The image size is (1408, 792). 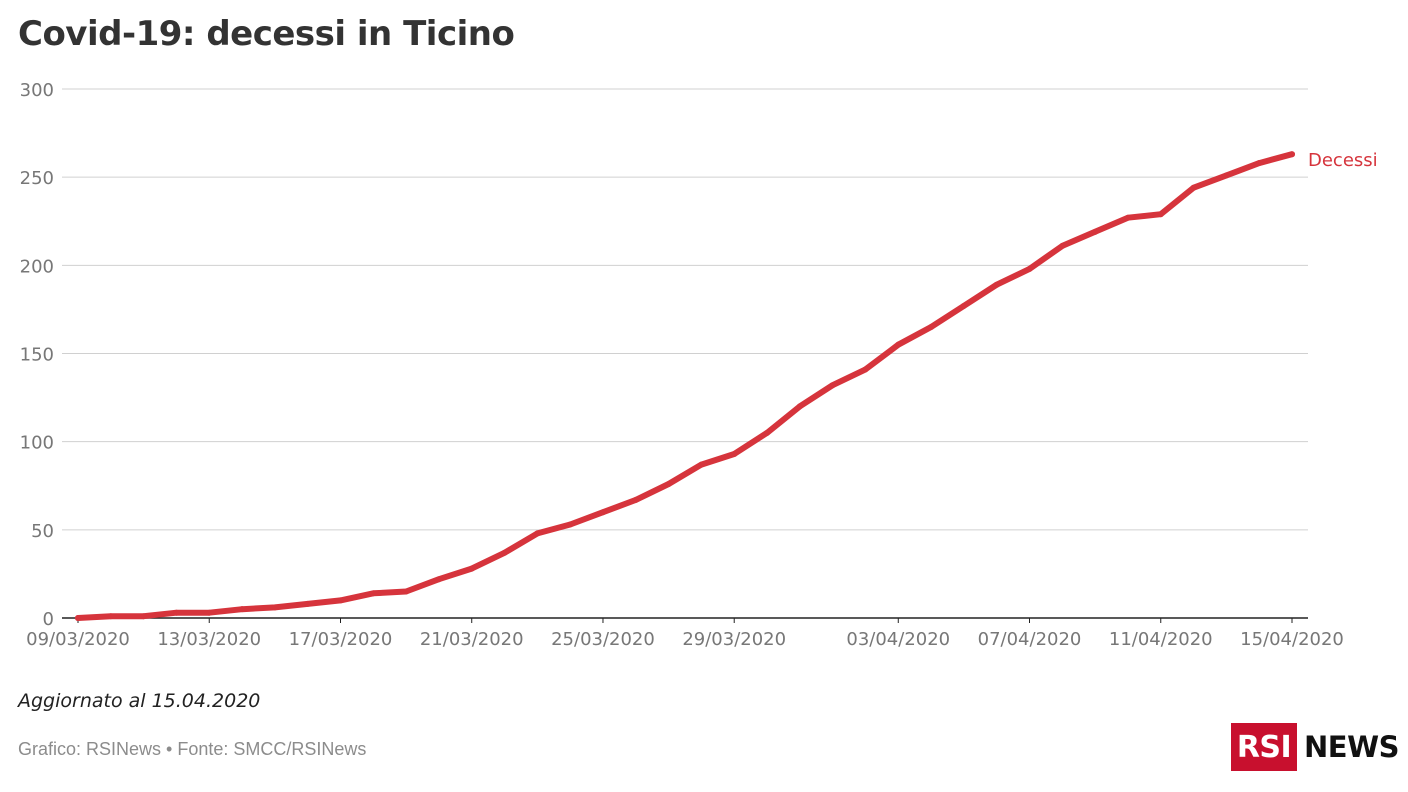 I want to click on y-tick-label: 300, so click(x=37, y=90).